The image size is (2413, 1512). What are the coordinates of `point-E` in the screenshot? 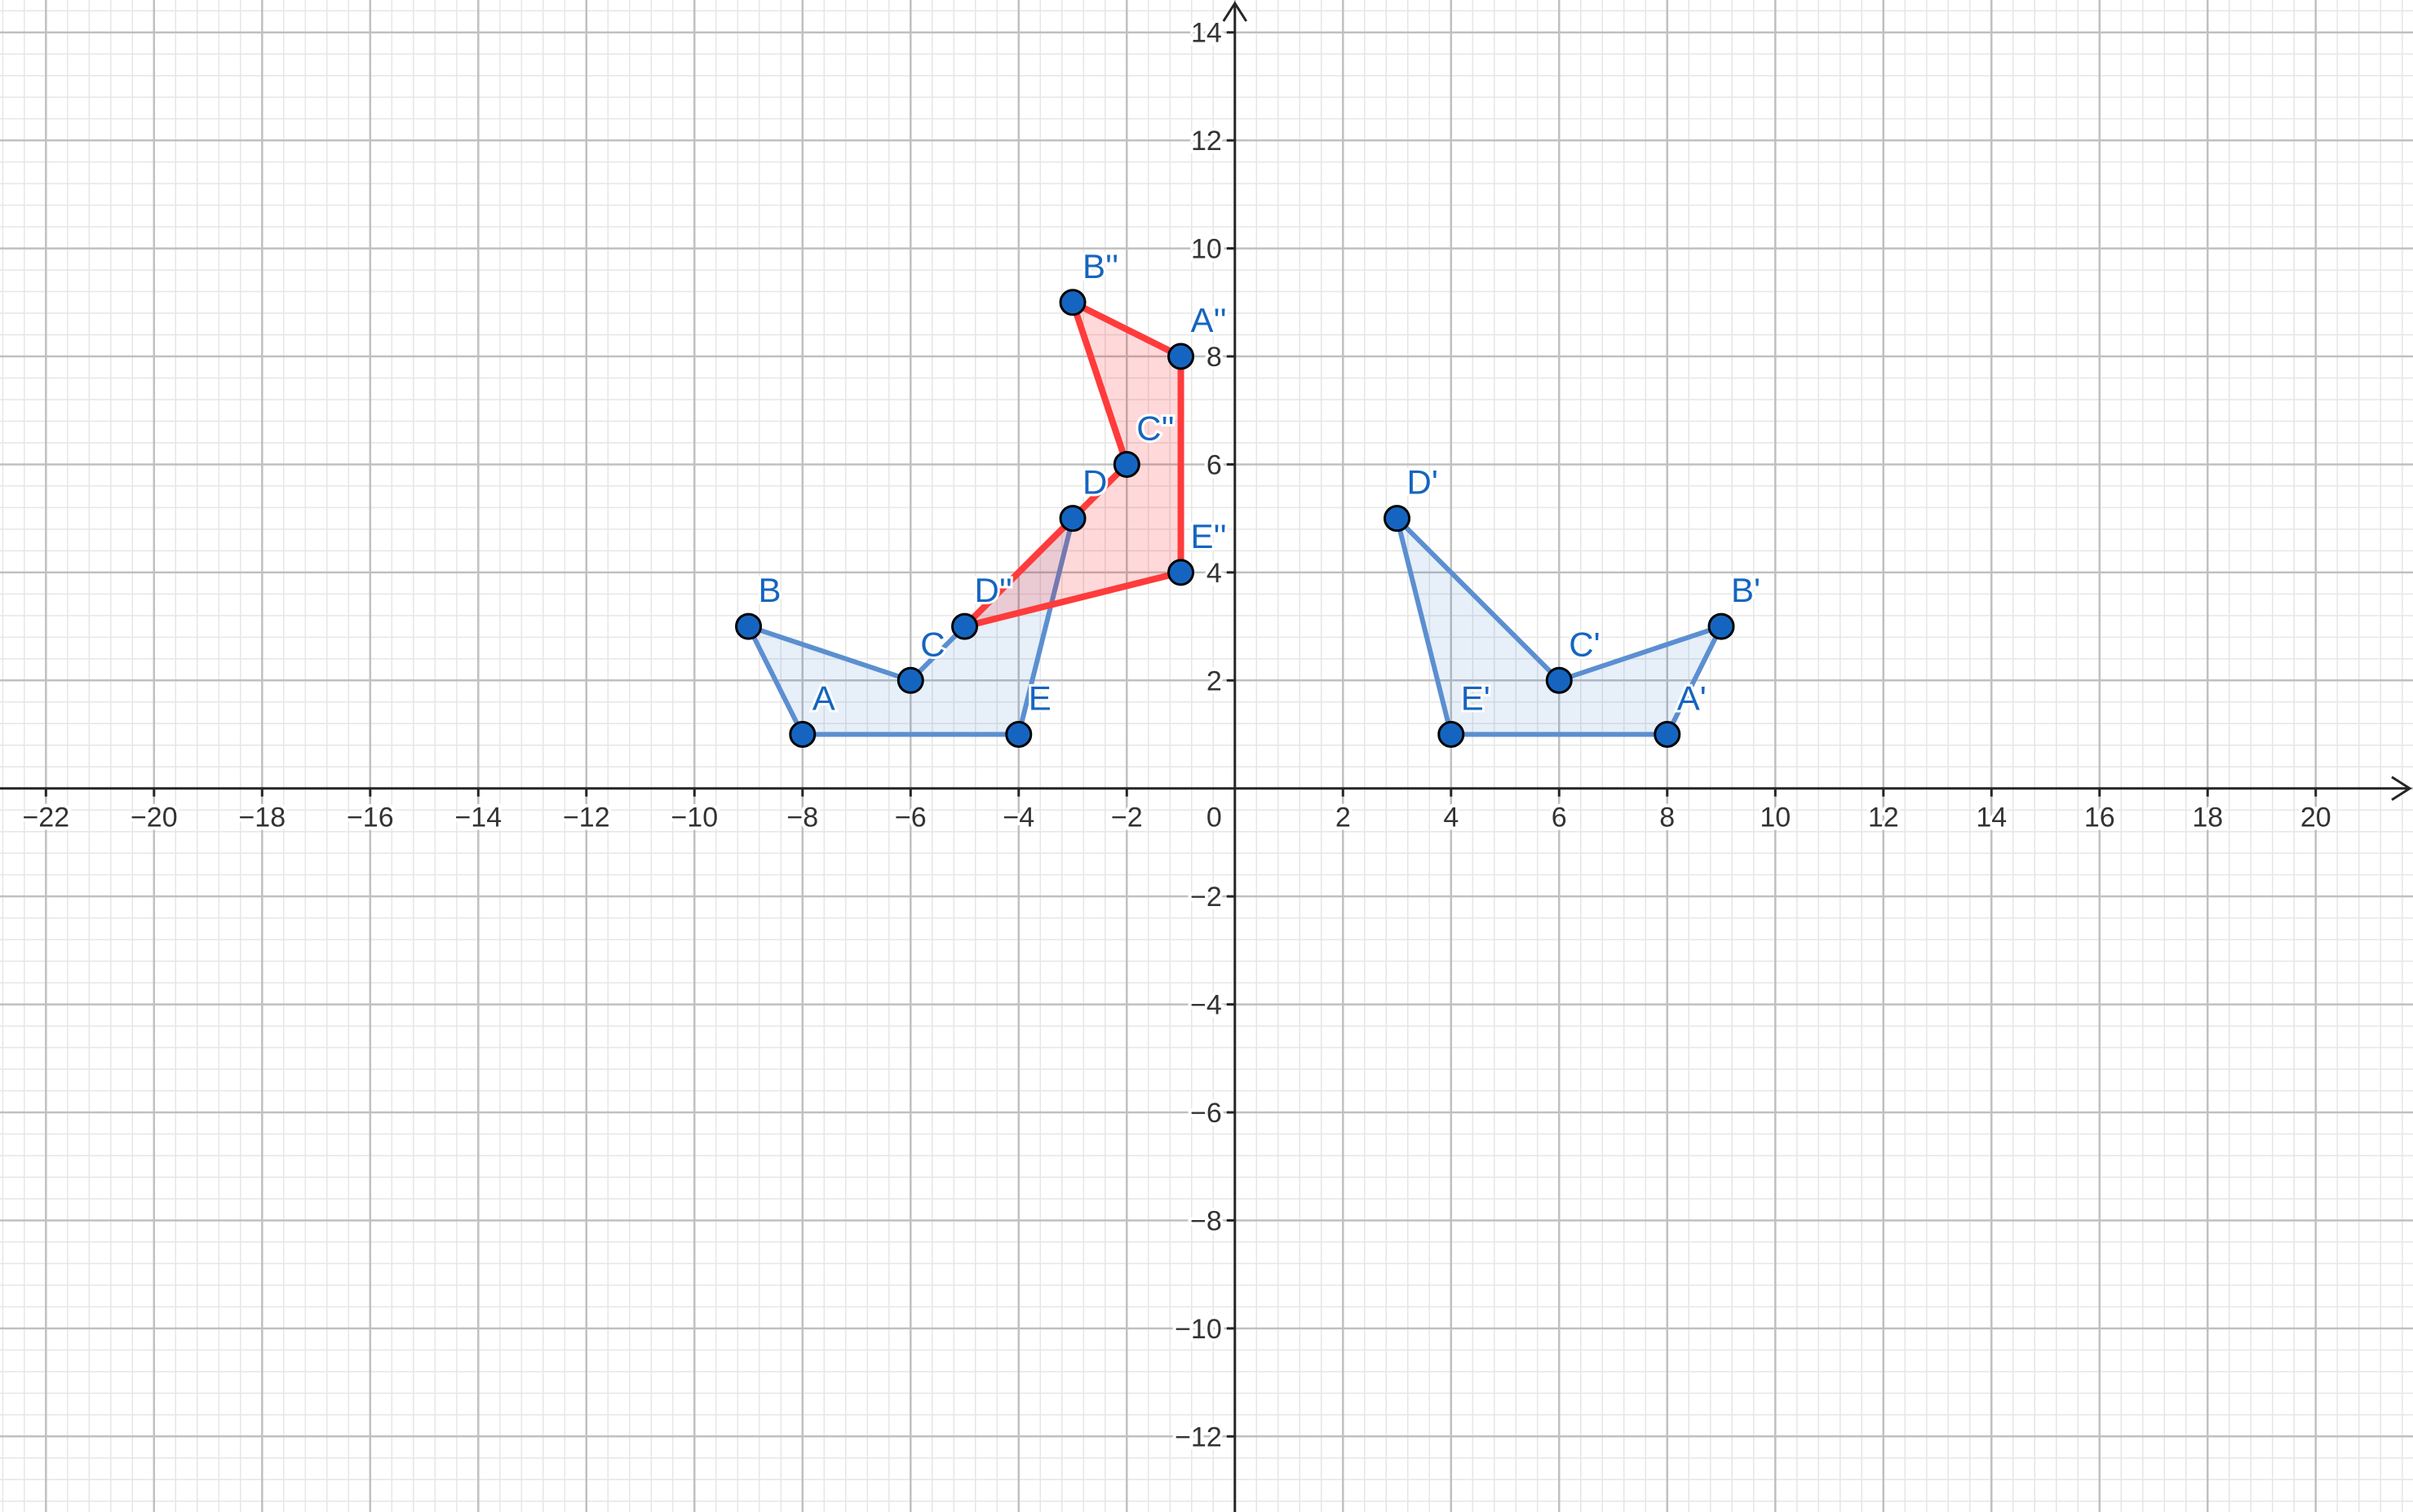 It's located at (1019, 735).